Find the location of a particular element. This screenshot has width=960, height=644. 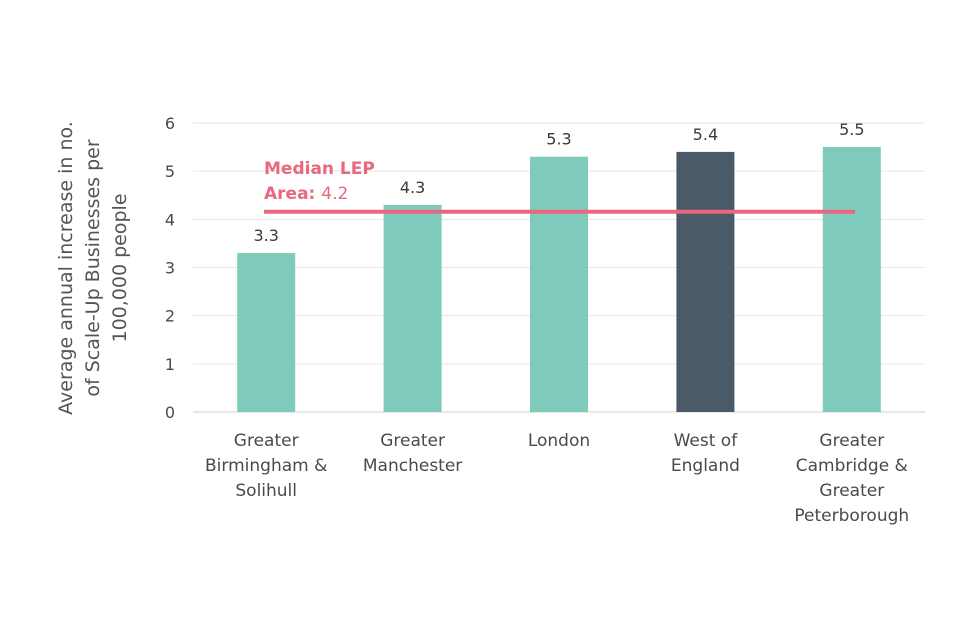

category-label: Greater Birmingham & Solihull is located at coordinates (266, 466).